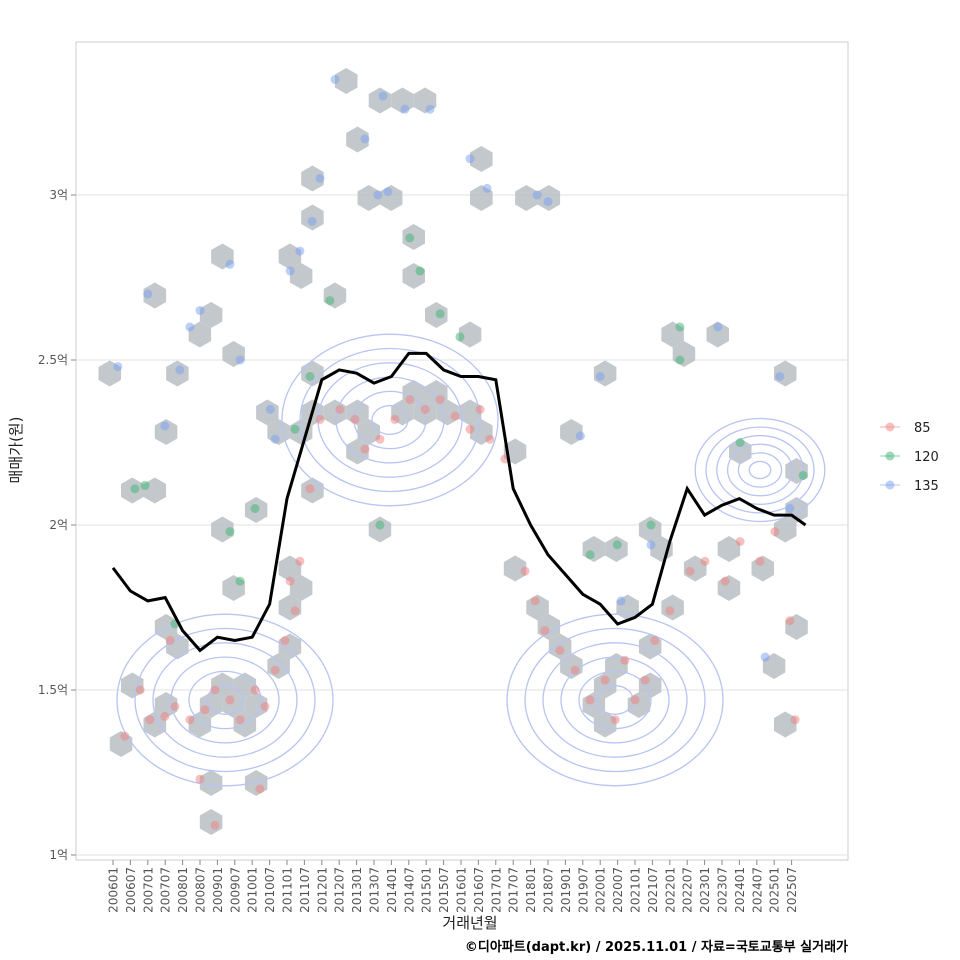  I want to click on legend-label: 135, so click(926, 486).